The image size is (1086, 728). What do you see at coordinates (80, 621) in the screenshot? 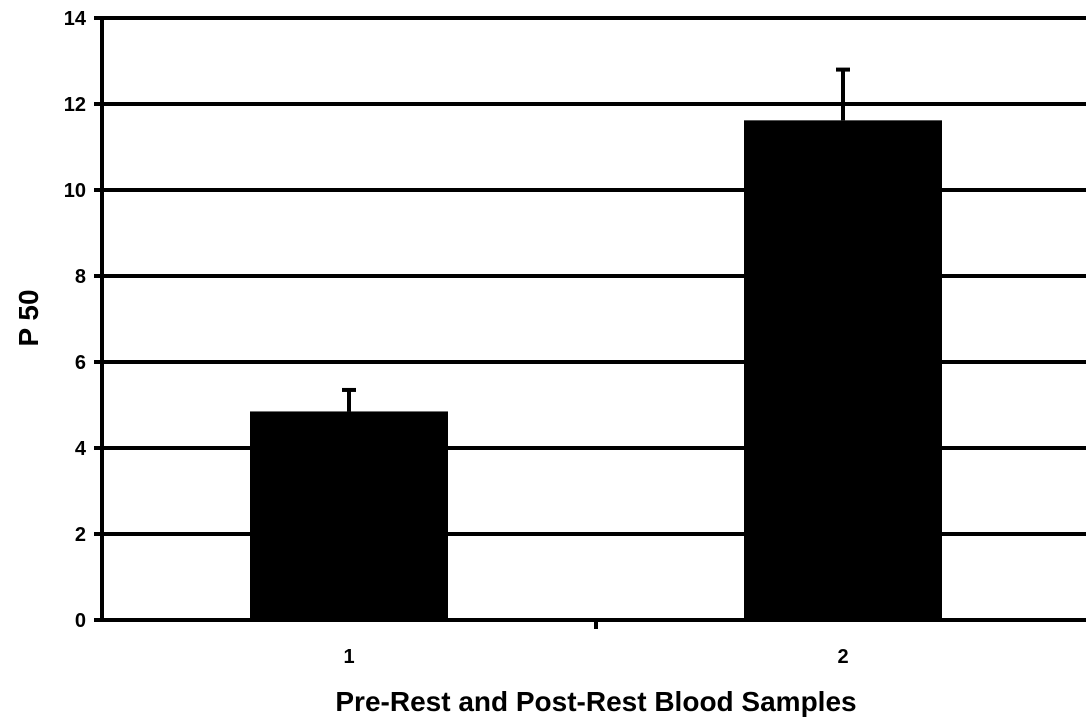
I see `y-tick-label: 0` at bounding box center [80, 621].